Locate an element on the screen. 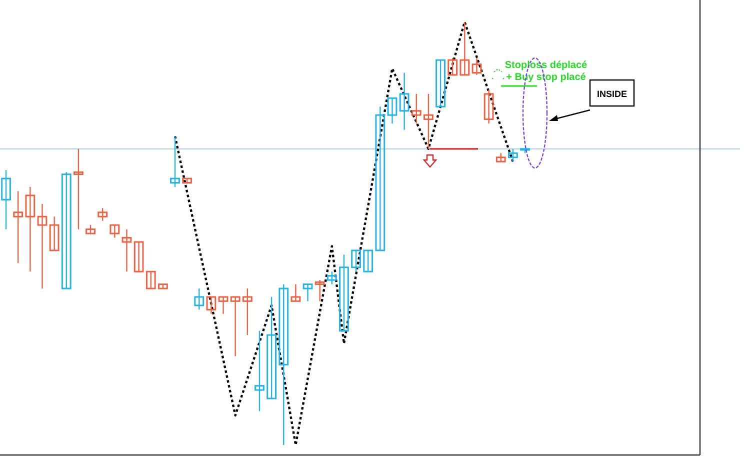  annotation: INSIDE is located at coordinates (612, 94).